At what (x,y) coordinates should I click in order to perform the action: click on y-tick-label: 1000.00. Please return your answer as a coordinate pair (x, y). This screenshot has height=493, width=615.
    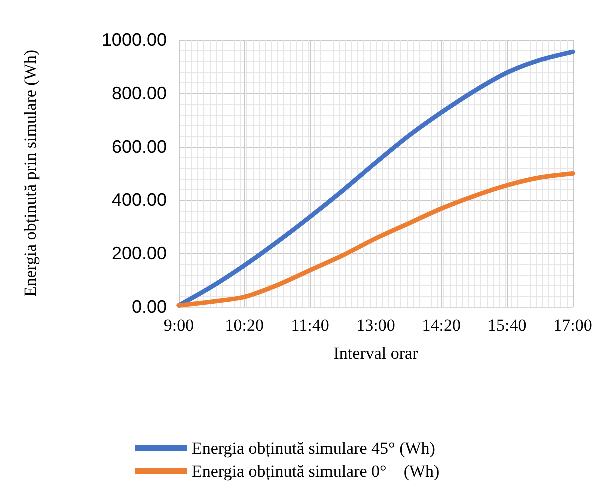
    Looking at the image, I should click on (134, 40).